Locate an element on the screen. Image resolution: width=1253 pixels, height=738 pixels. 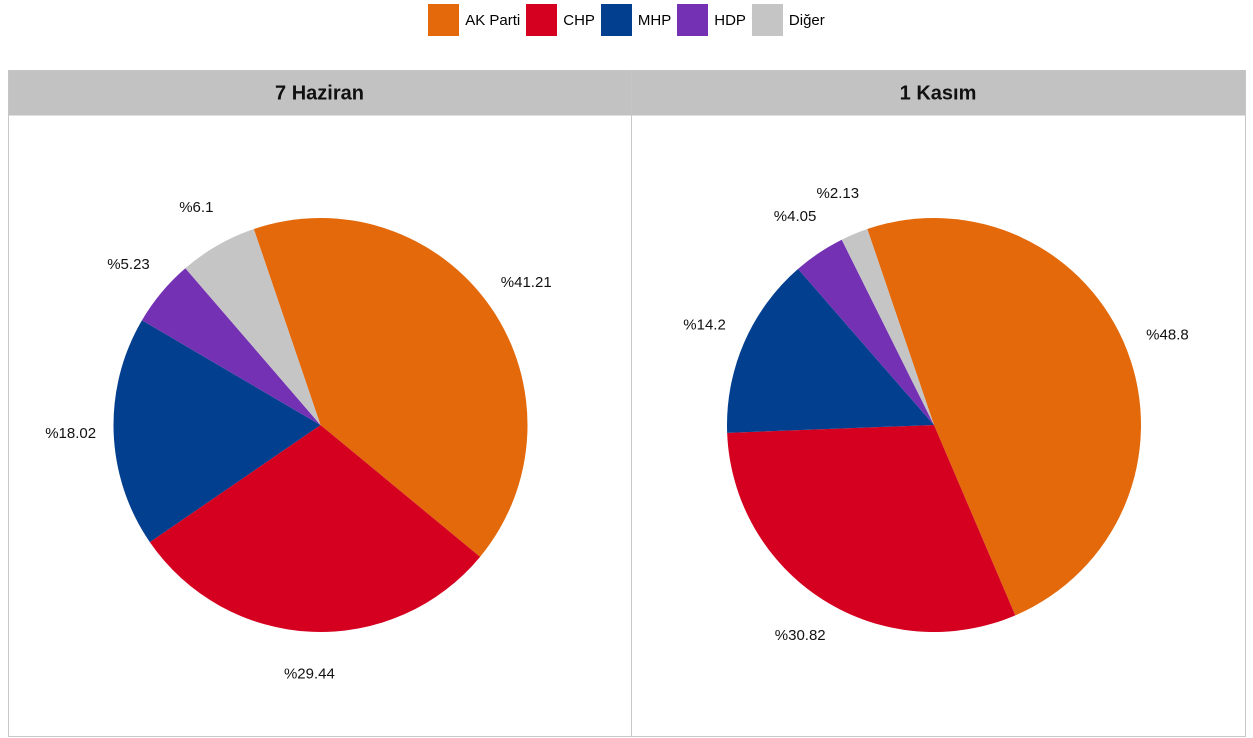
data-label: %6.1 is located at coordinates (196, 207).